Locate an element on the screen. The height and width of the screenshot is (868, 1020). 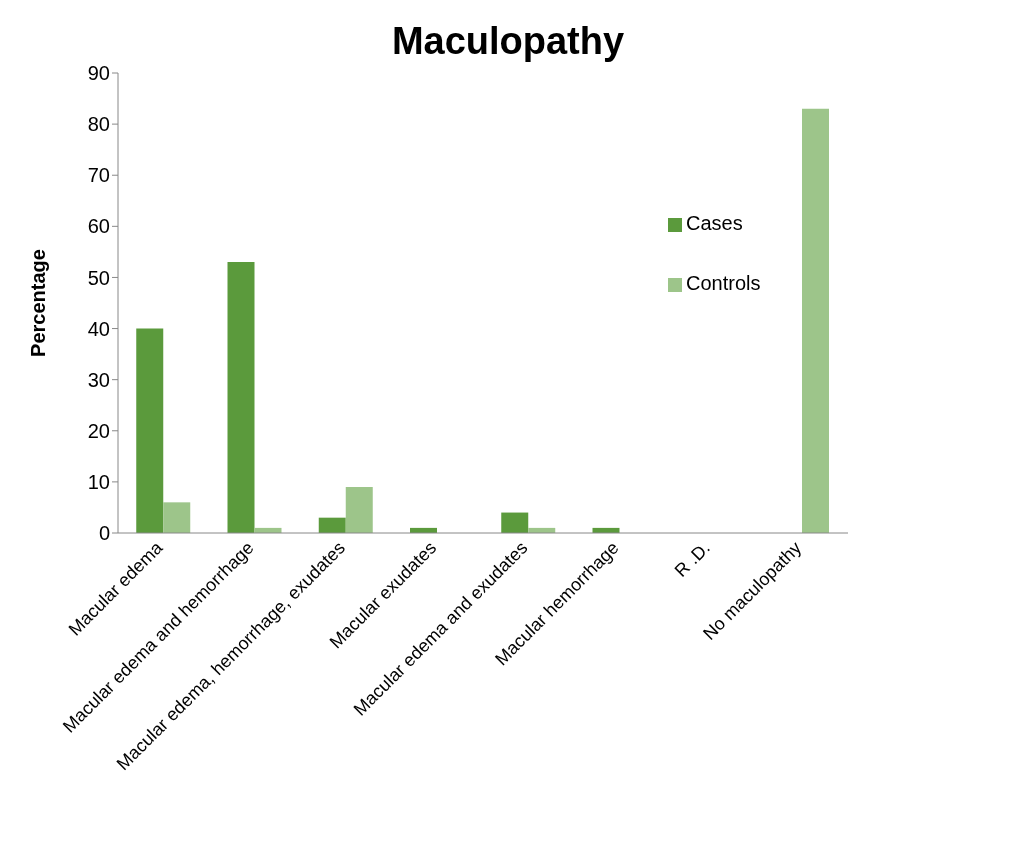
y-tick-label: 30 is located at coordinates (98, 379).